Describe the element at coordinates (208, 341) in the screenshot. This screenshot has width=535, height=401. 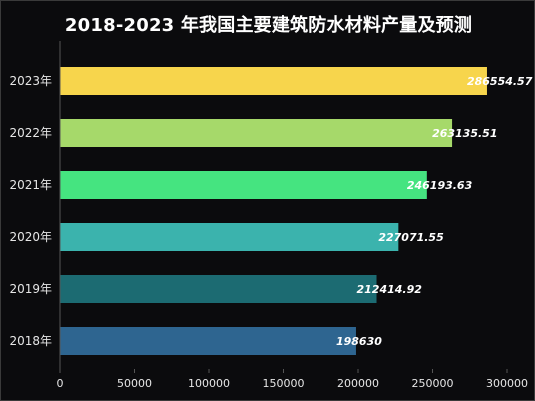
I see `bar-2018年` at that location.